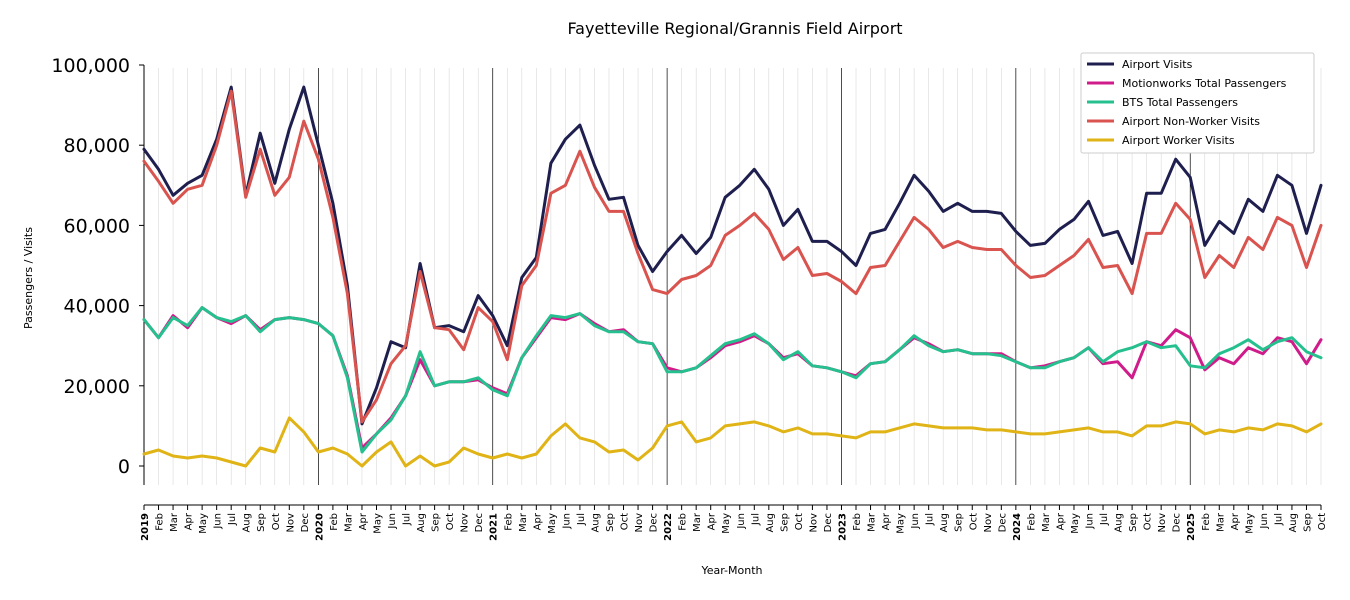 Image resolution: width=1350 pixels, height=600 pixels. I want to click on legend-box, so click(1197, 103).